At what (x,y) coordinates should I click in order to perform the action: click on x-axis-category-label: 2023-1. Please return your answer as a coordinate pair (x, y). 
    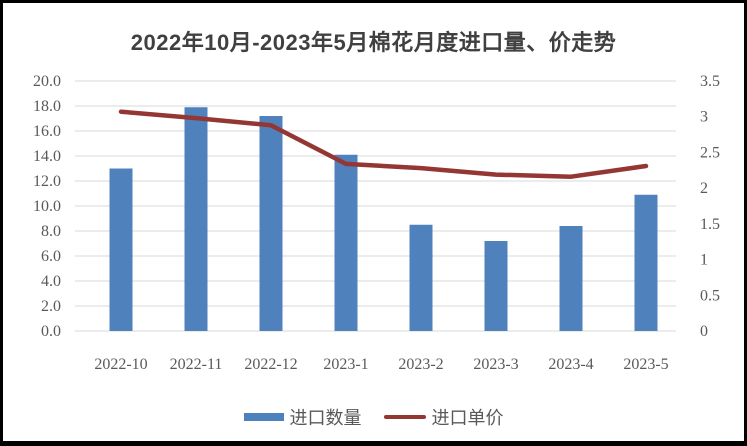
    Looking at the image, I should click on (345, 364).